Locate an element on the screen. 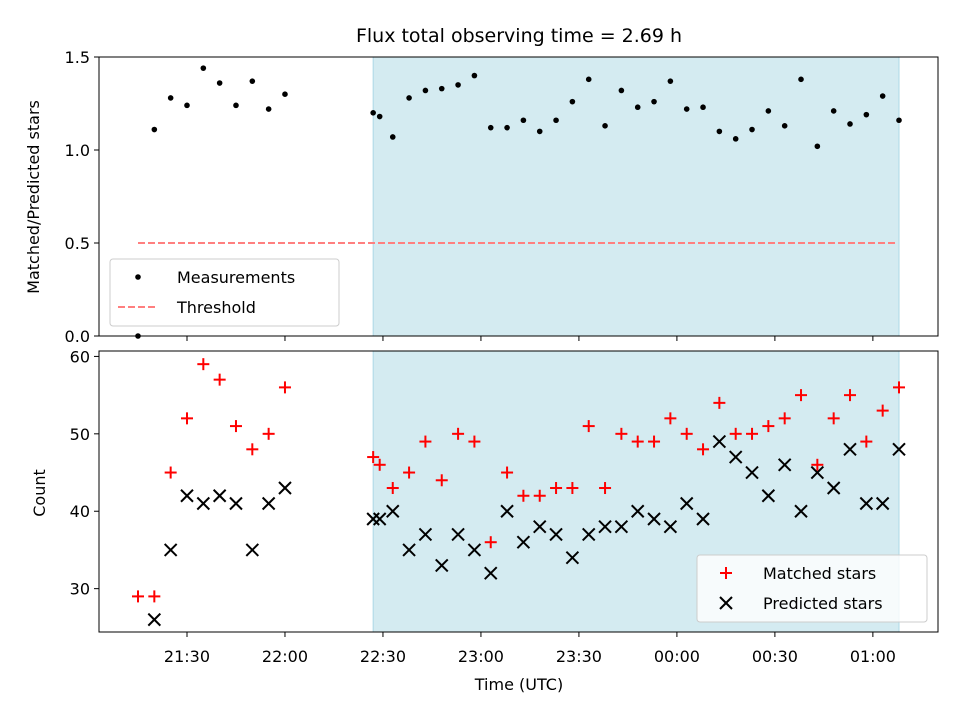 The width and height of the screenshot is (960, 720). top-legend: Measurements Threshold is located at coordinates (224, 292).